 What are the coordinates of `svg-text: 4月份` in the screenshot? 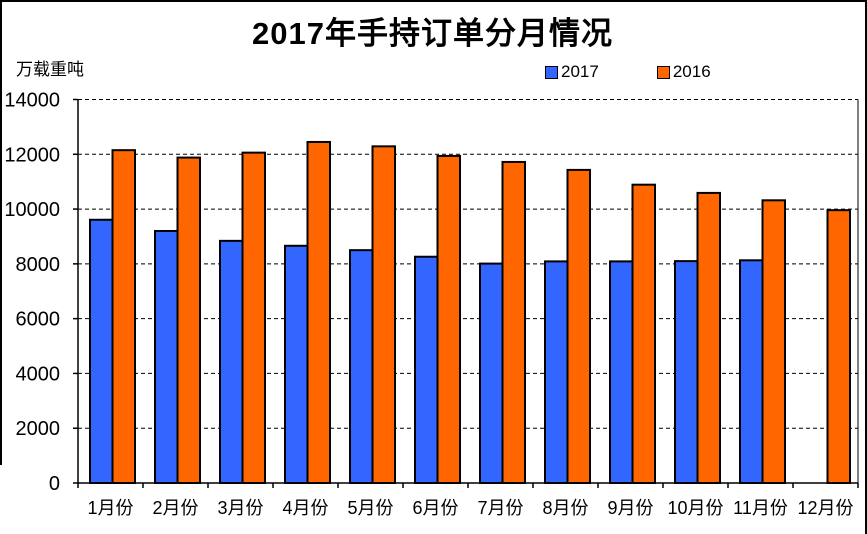 It's located at (305, 508).